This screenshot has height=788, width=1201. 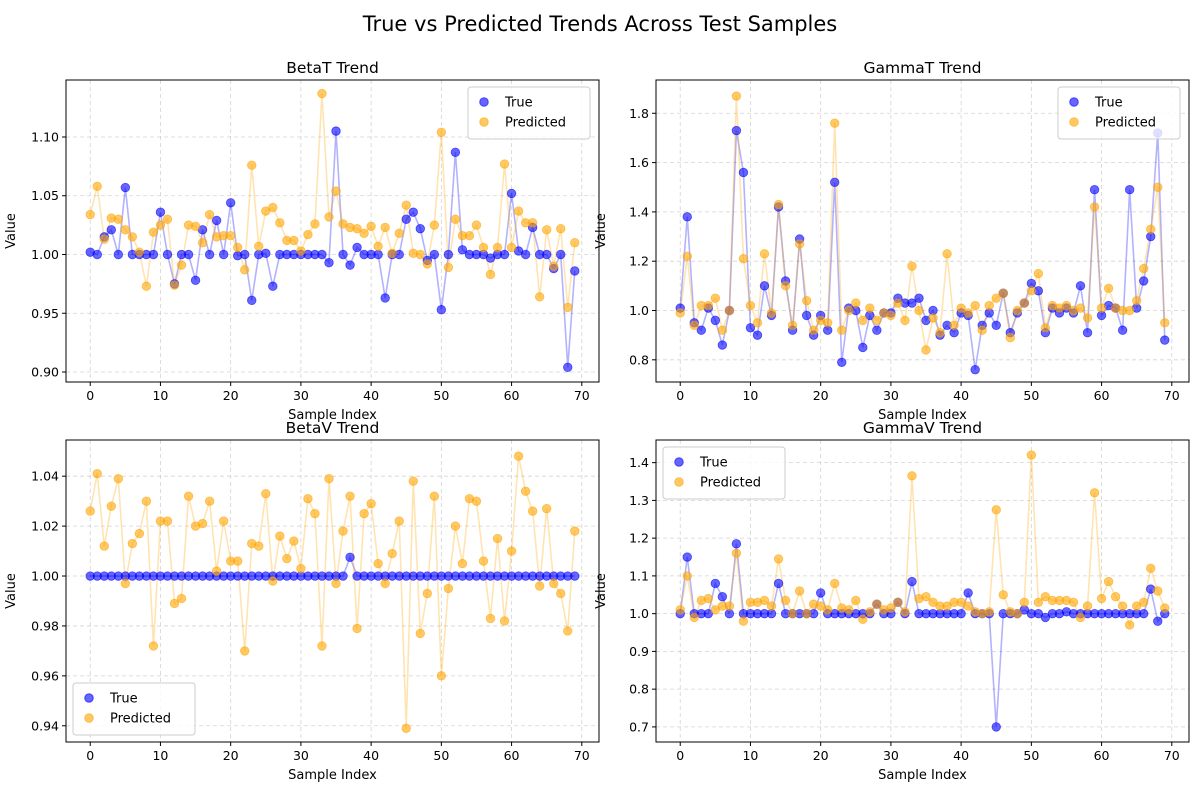 I want to click on legend-marker-predicted, so click(x=679, y=482).